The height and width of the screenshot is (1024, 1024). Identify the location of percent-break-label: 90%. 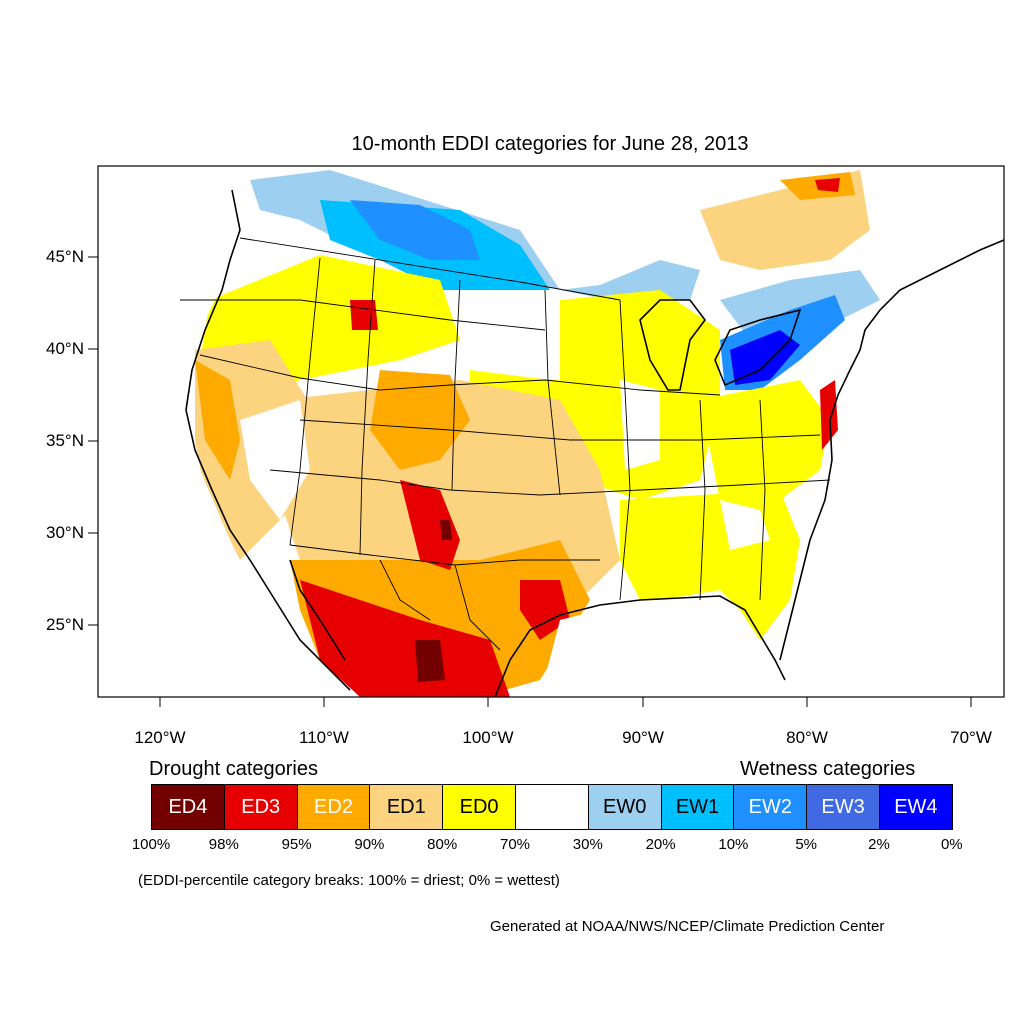
(369, 844).